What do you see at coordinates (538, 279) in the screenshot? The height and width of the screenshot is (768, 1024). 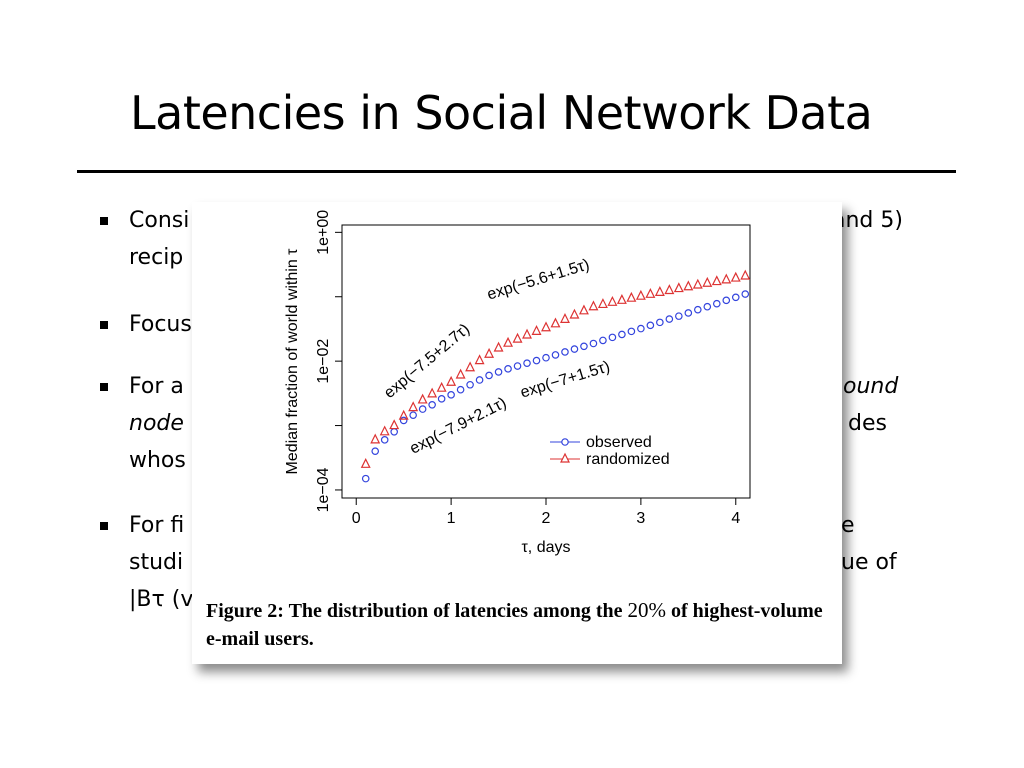 I see `fit-annotation: exp(−5.6+1.5τ)` at bounding box center [538, 279].